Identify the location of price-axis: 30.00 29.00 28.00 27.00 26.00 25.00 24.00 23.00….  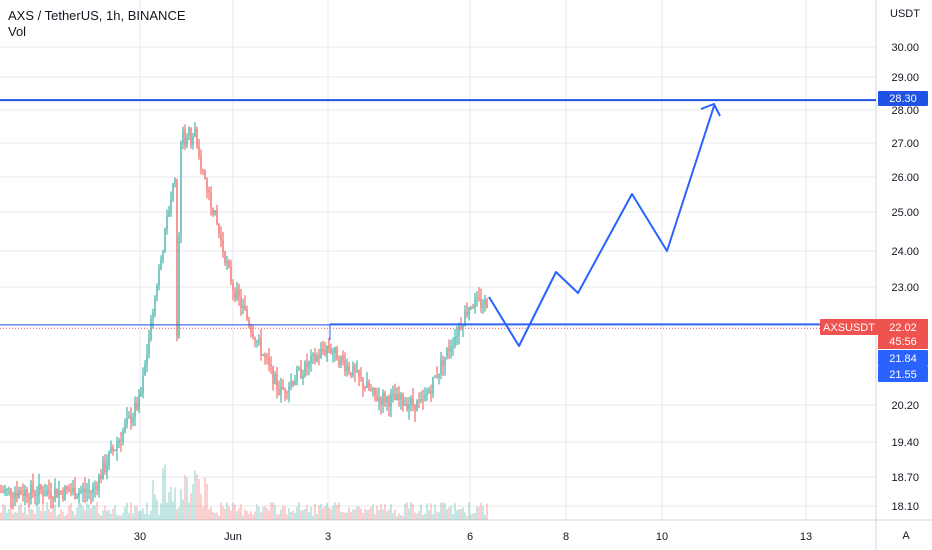
(905, 277).